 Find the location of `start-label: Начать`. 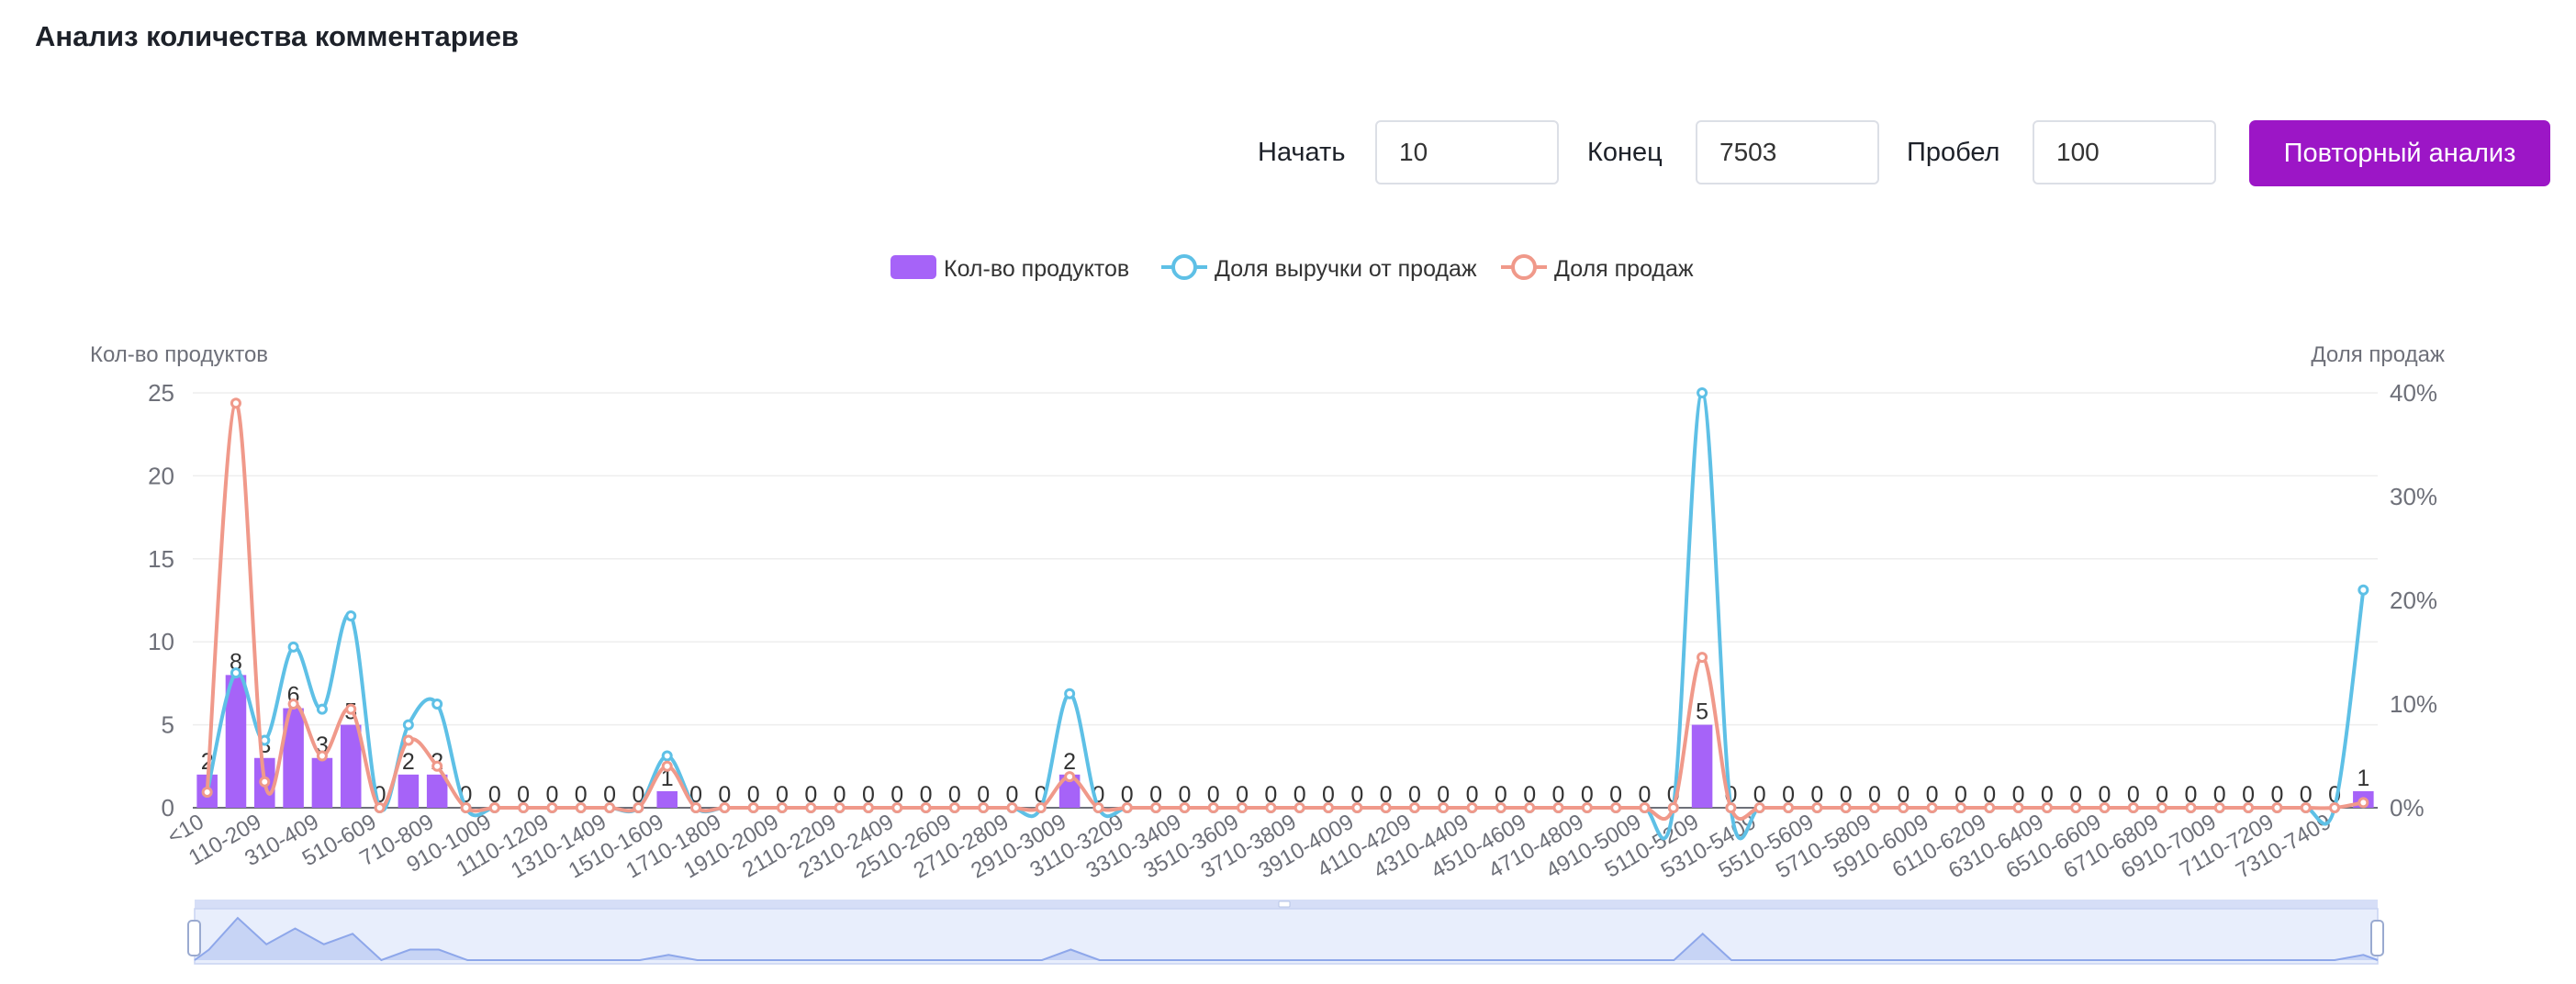

start-label: Начать is located at coordinates (1302, 152).